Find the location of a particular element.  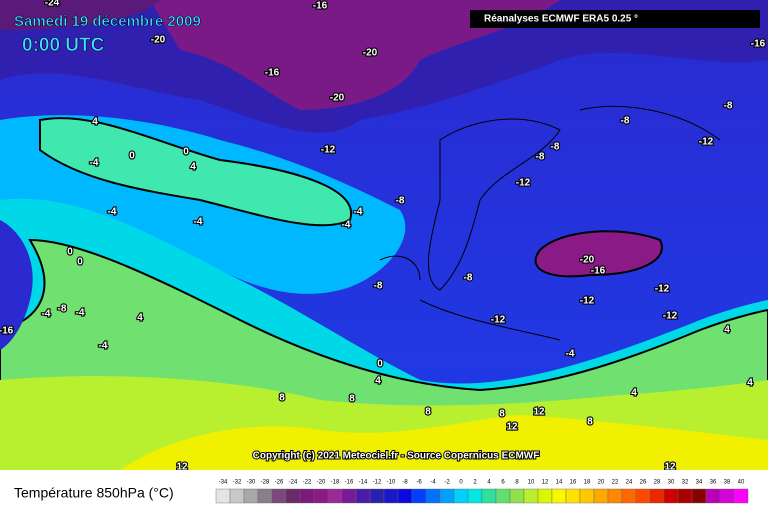

legend-value: 30 is located at coordinates (671, 483).